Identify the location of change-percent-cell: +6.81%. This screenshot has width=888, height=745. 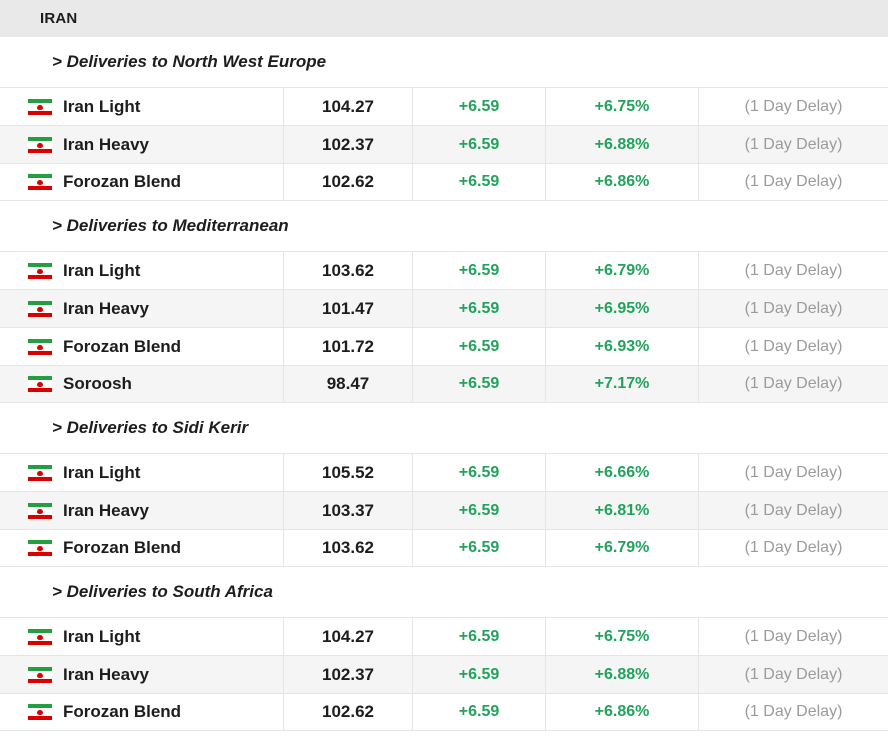
(621, 510).